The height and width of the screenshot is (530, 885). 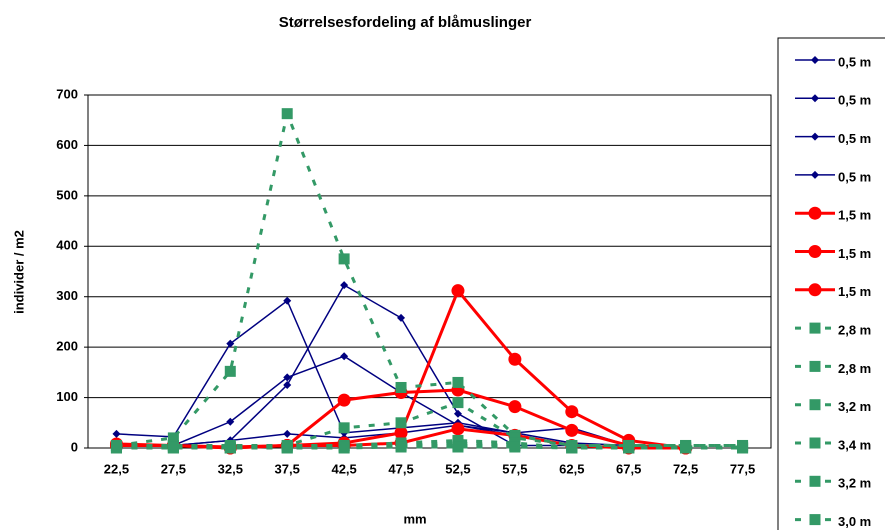 I want to click on y-axis-label: individer / m2, so click(x=18, y=272).